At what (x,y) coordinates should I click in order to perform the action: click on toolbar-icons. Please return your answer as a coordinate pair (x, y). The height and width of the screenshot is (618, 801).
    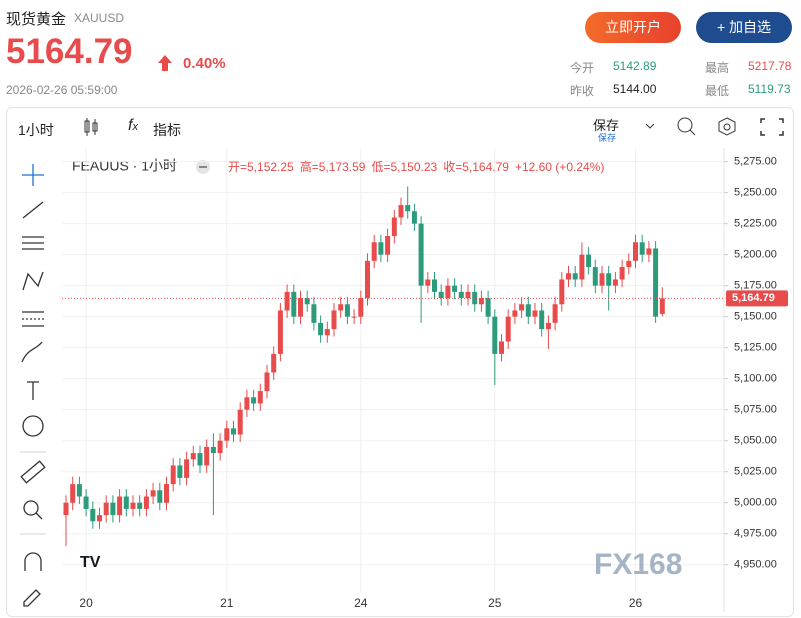
    Looking at the image, I should click on (714, 126).